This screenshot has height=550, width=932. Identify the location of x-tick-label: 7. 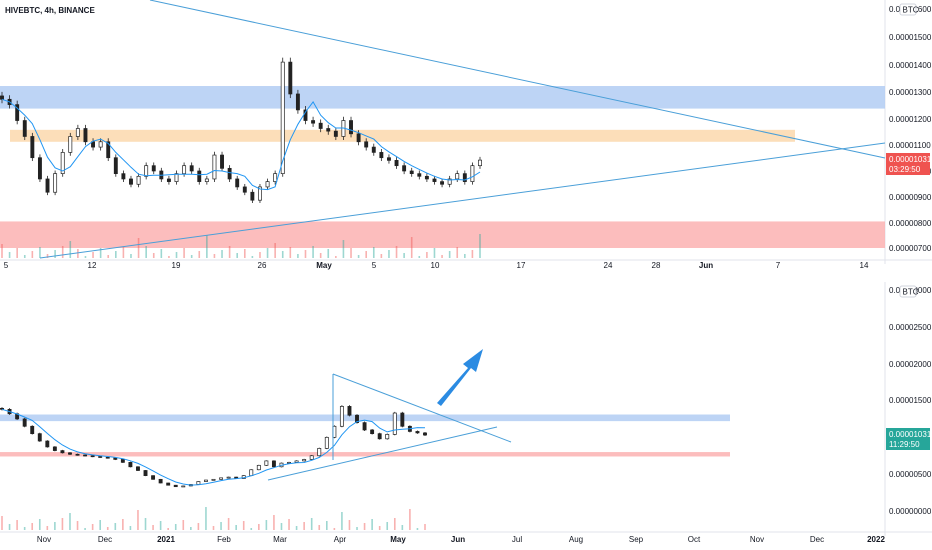
(778, 265).